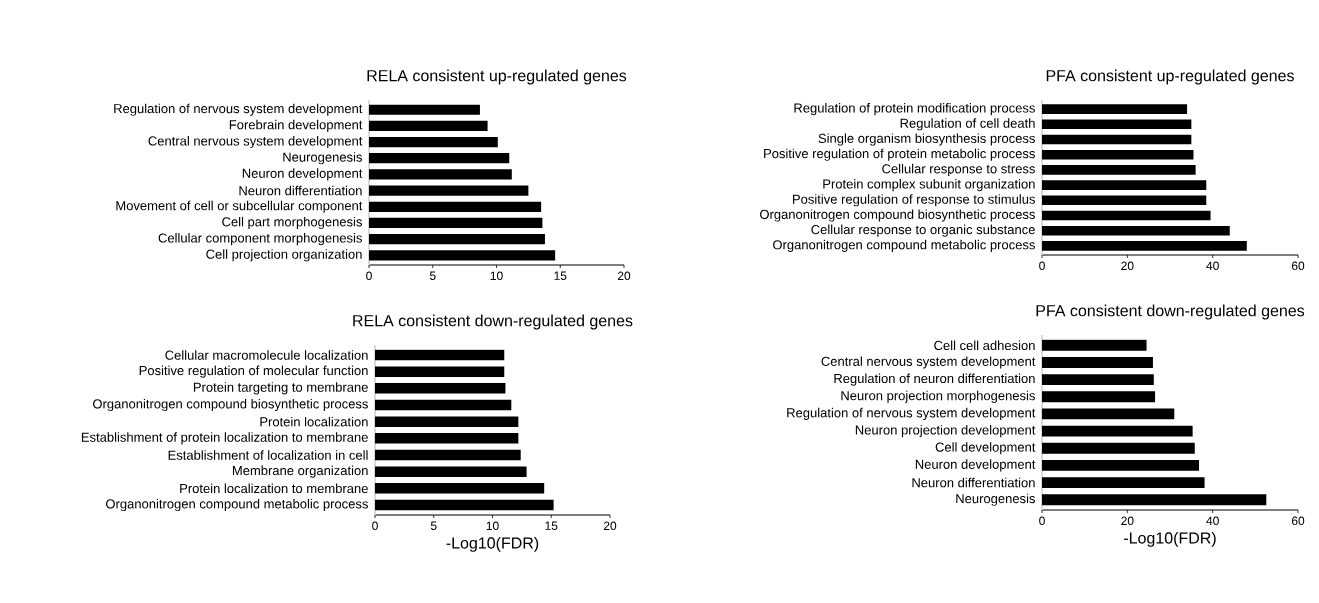  I want to click on y-tick-label: Regulation of protein modification process, so click(914, 109).